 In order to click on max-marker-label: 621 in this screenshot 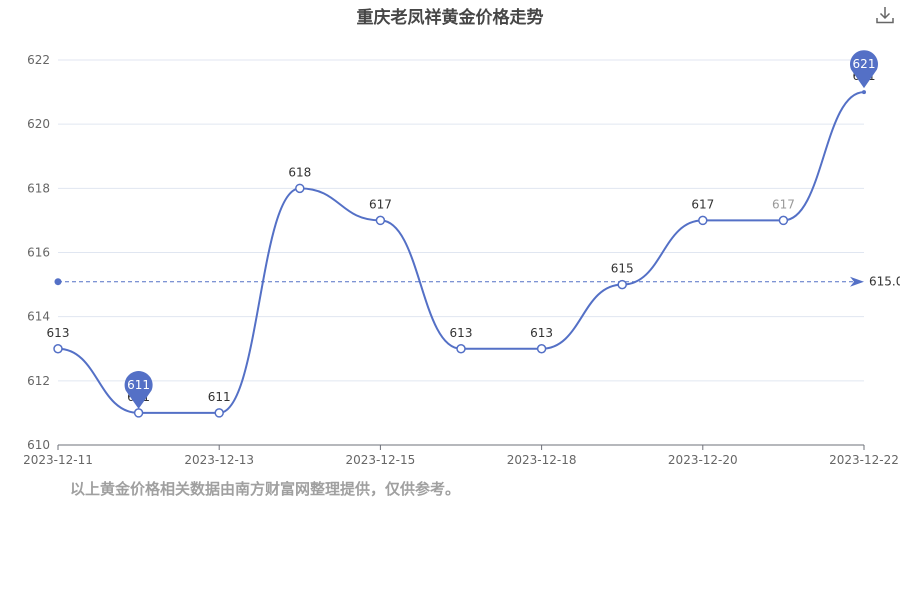, I will do `click(864, 64)`.